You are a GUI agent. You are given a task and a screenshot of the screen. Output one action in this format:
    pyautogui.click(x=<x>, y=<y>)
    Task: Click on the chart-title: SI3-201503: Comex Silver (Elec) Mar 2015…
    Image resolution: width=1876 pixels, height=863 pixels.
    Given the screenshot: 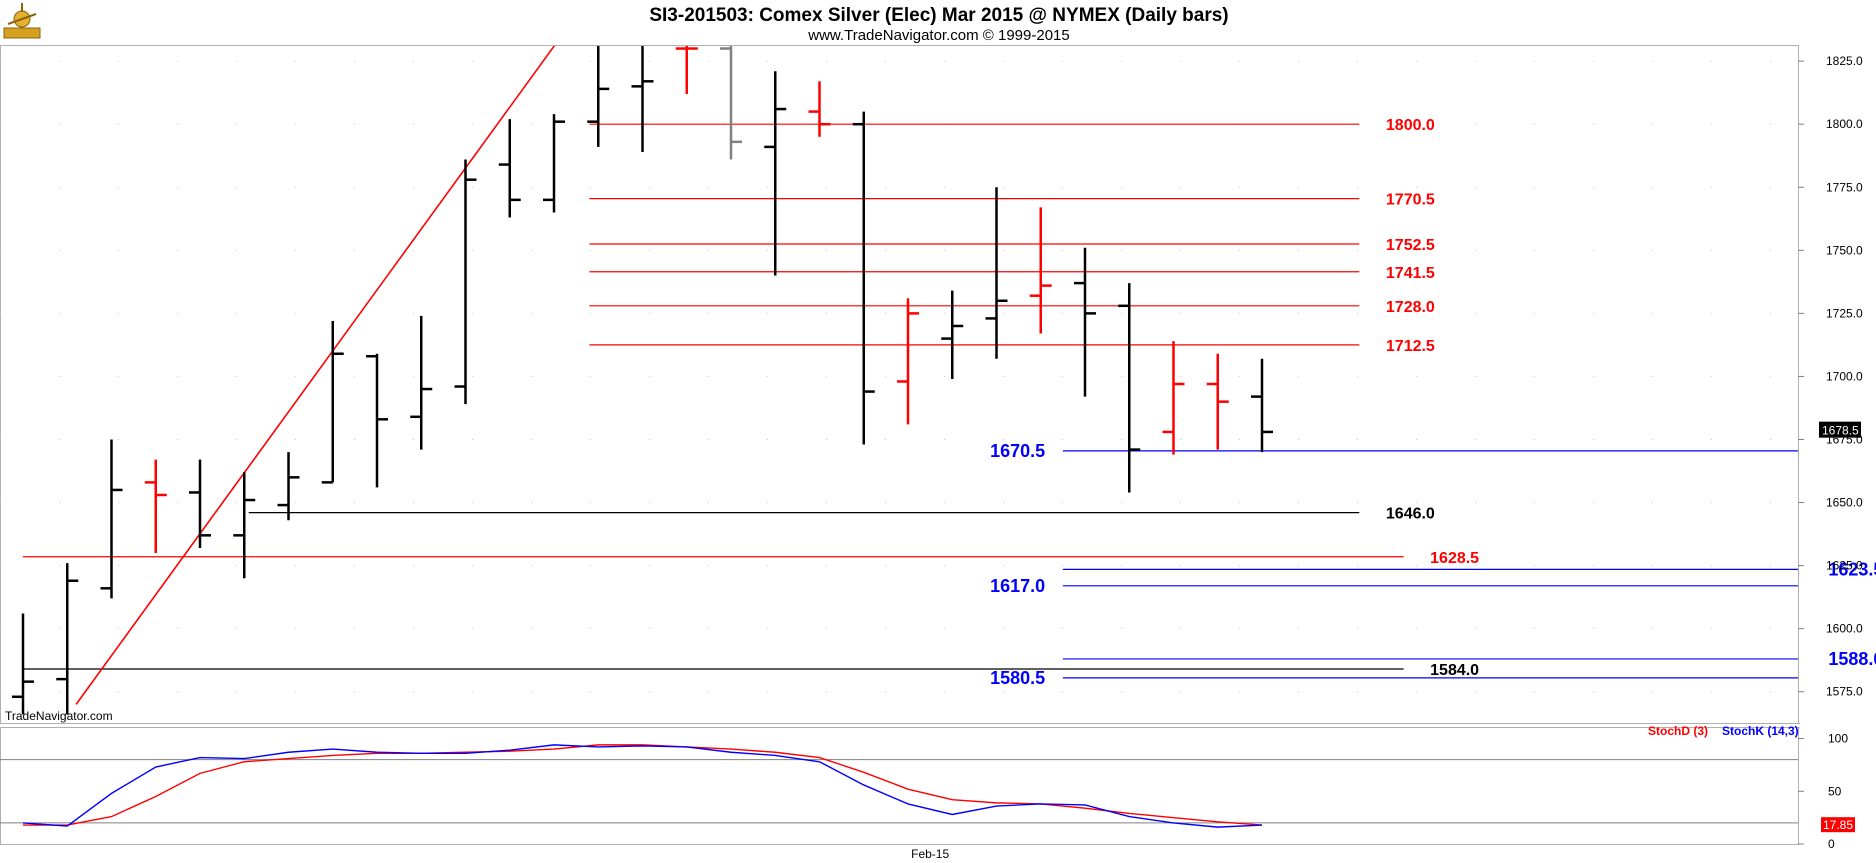 What is the action you would take?
    pyautogui.click(x=938, y=15)
    